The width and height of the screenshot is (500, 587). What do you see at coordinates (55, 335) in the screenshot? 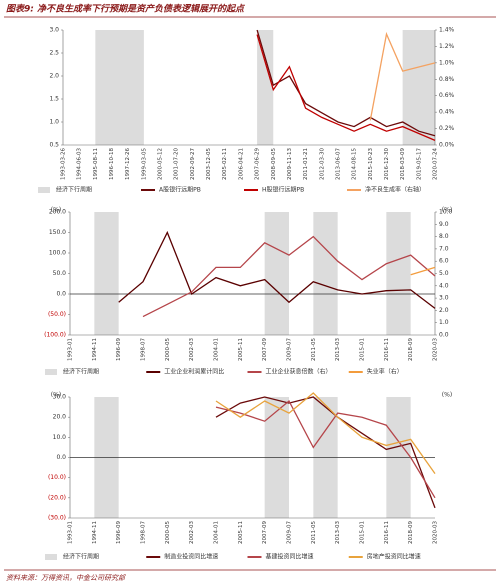
I see `y-tick-label: (100.0)` at bounding box center [55, 335].